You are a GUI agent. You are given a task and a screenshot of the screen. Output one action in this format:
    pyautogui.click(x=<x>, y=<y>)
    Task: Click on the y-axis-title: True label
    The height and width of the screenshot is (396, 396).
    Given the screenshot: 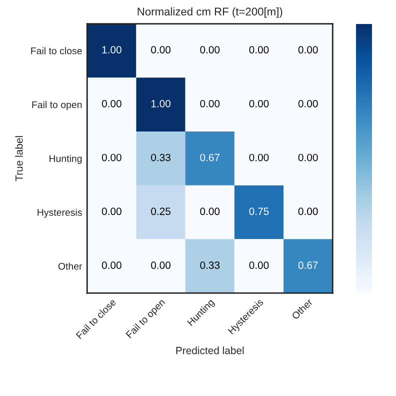 What is the action you would take?
    pyautogui.click(x=19, y=159)
    